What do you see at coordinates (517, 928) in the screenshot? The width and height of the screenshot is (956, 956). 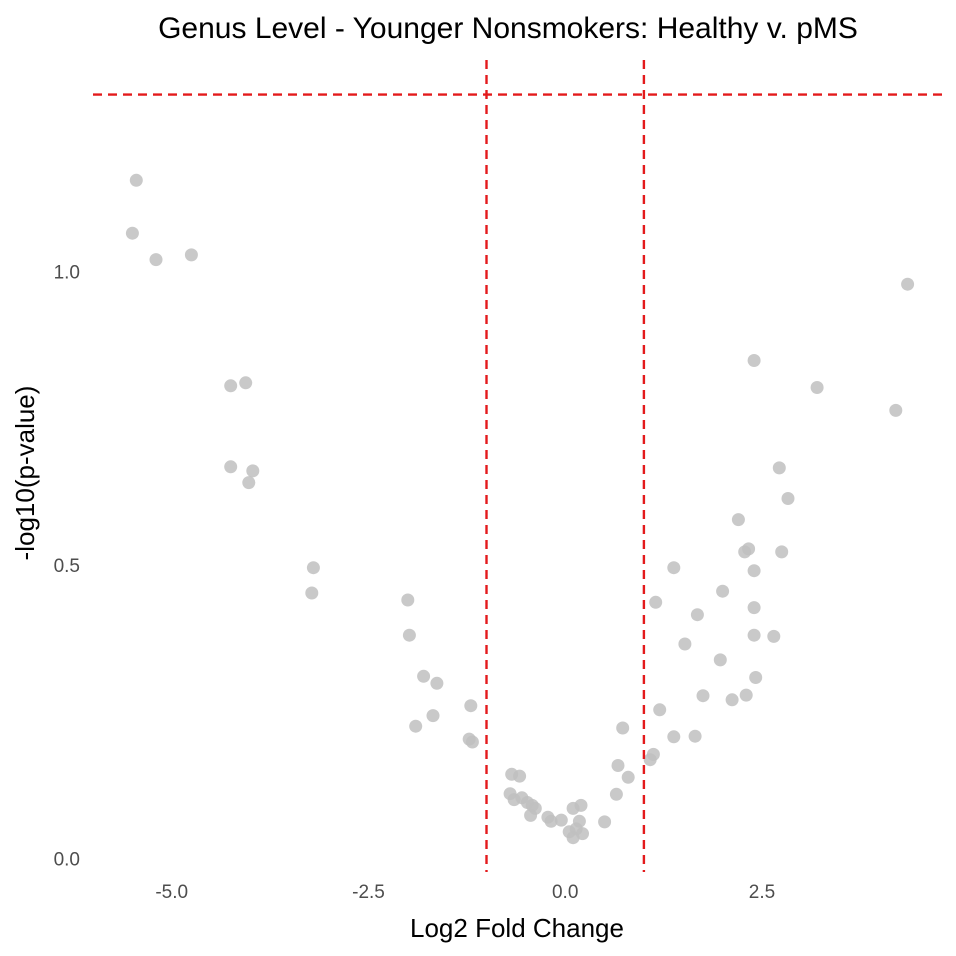 I see `x-axis-title: Log2 Fold Change` at bounding box center [517, 928].